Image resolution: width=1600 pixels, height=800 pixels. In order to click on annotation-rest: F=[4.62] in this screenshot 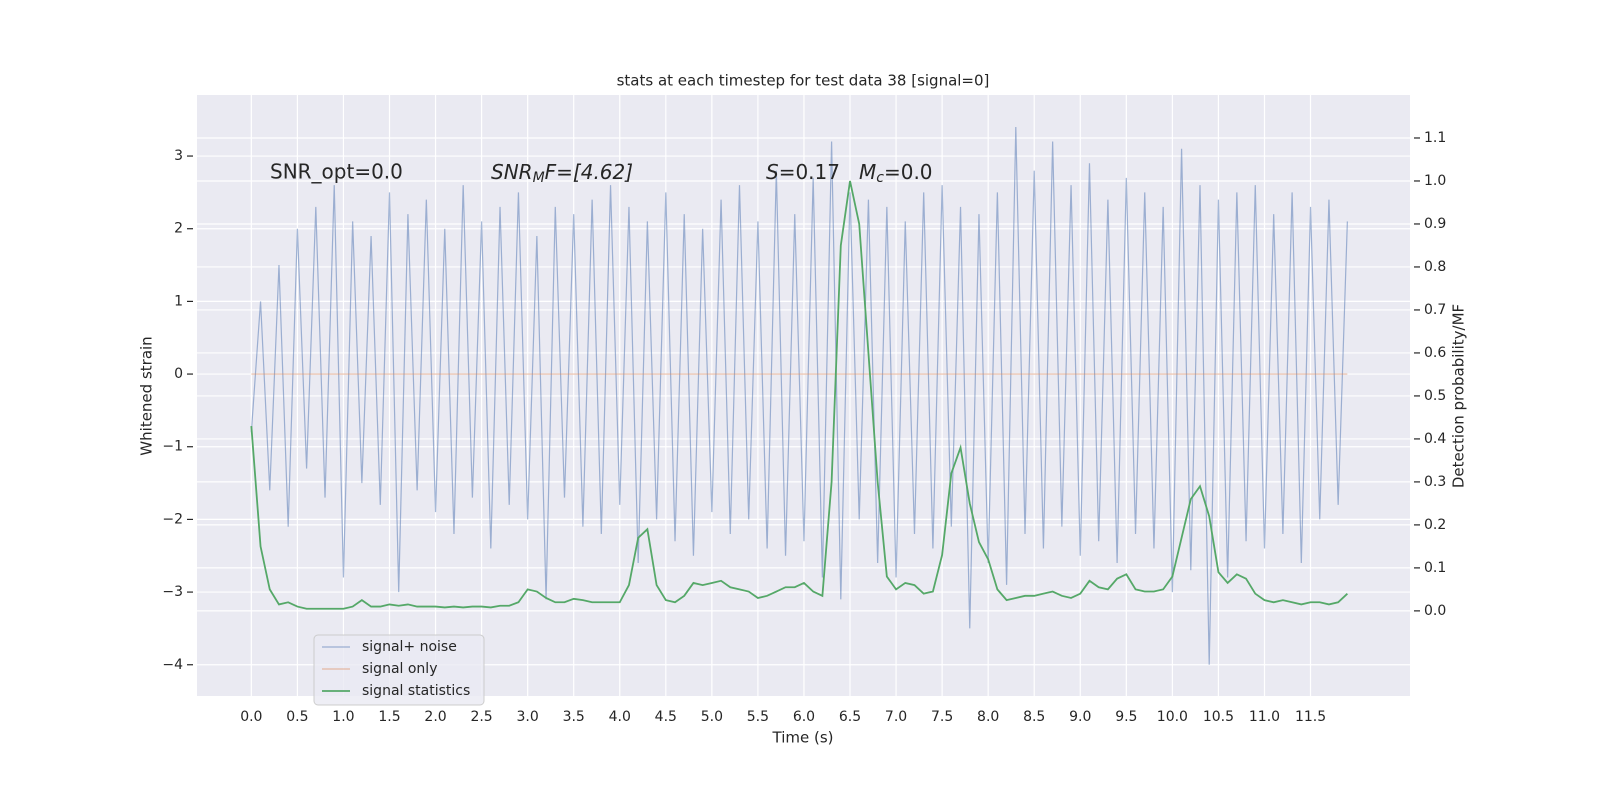, I will do `click(589, 172)`.